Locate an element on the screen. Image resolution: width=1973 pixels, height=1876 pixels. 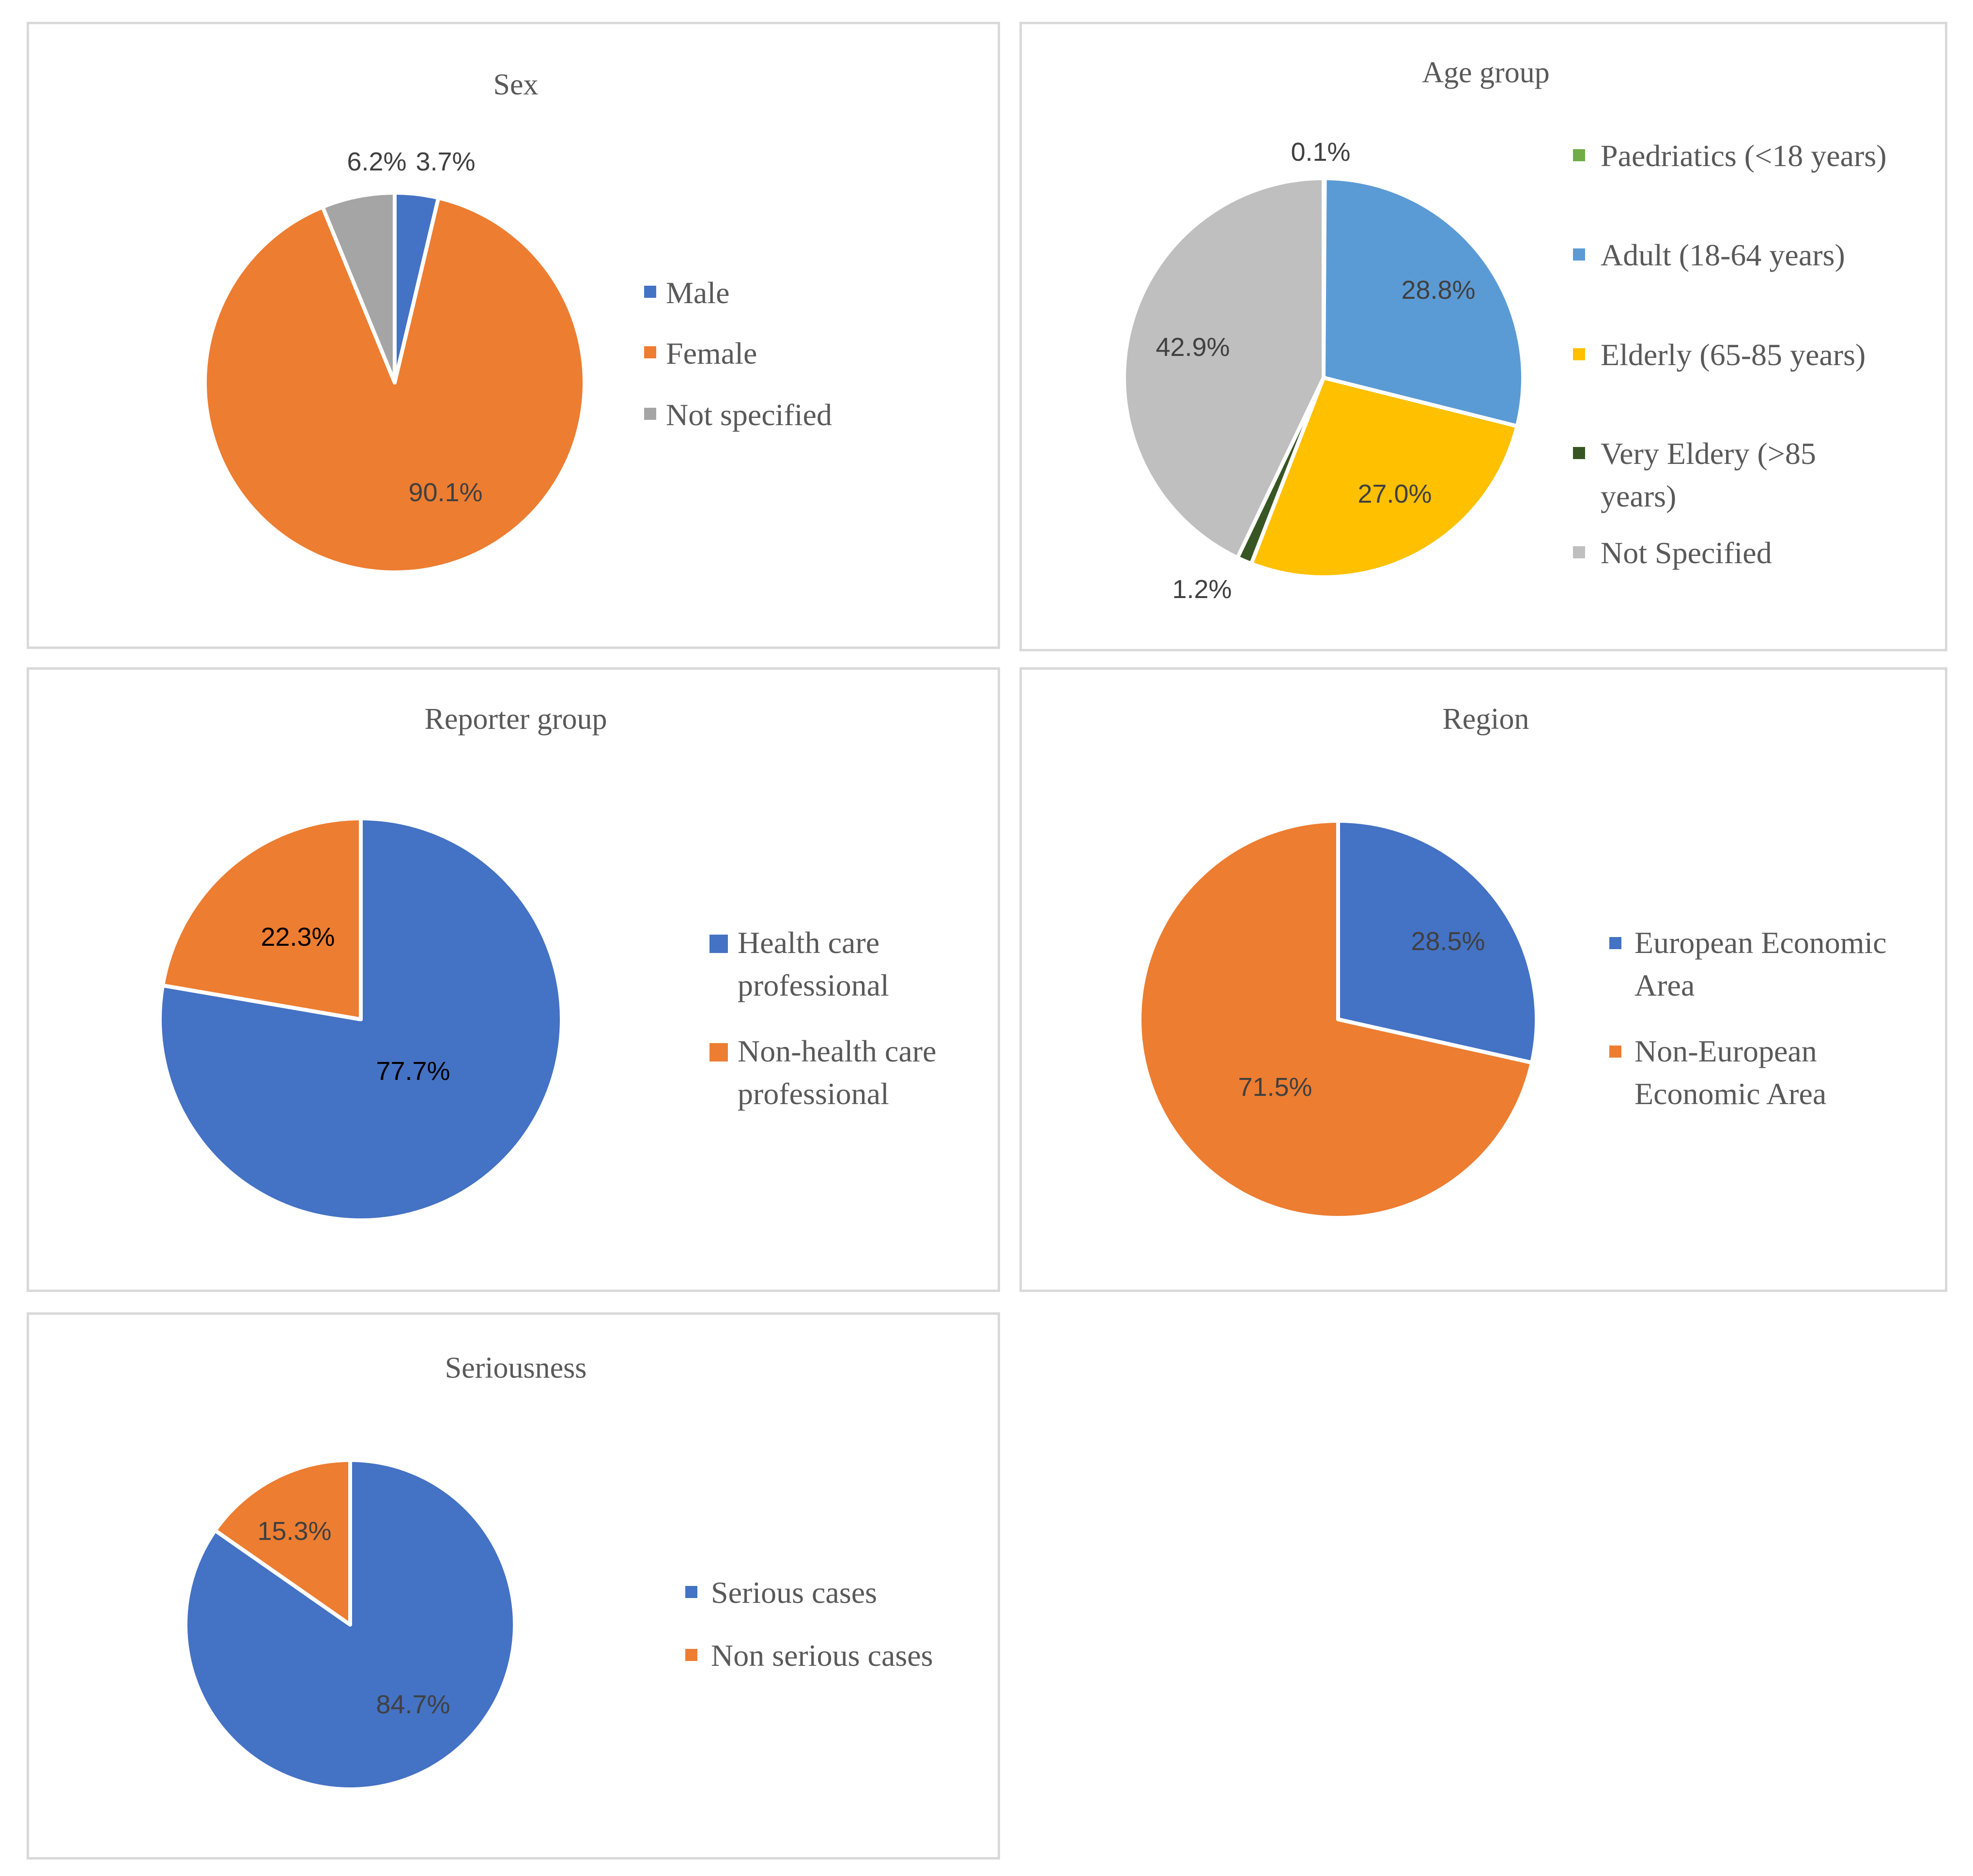
legend-label-non-health-care-professional-line1: Non-health care is located at coordinates (837, 1051).